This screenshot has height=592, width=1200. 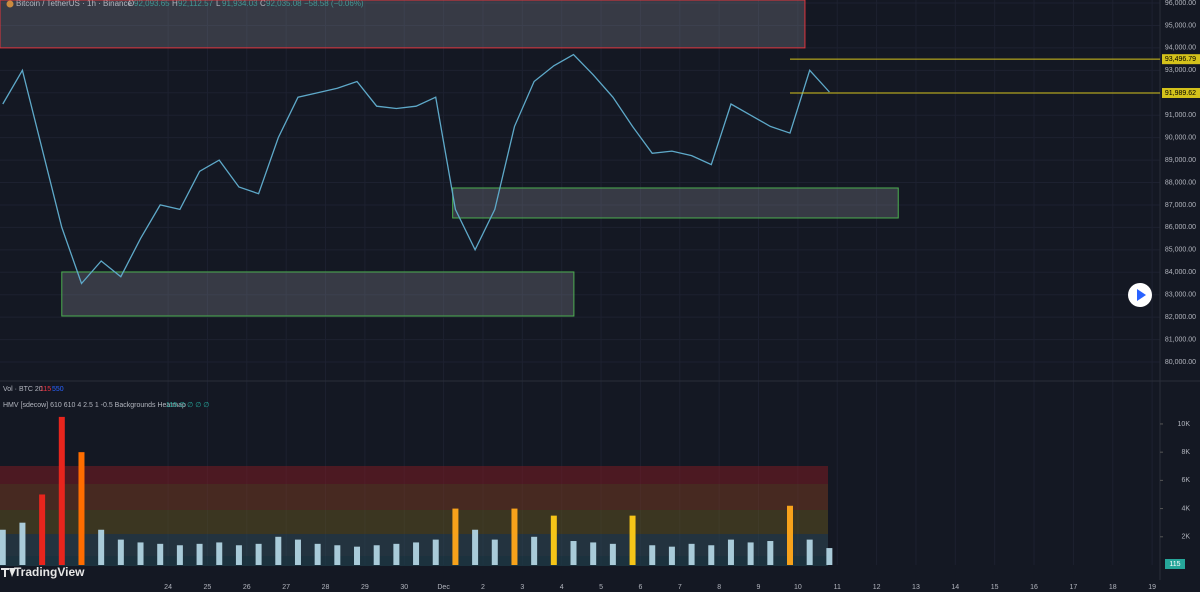 I want to click on x-tick-label: 27, so click(x=286, y=587).